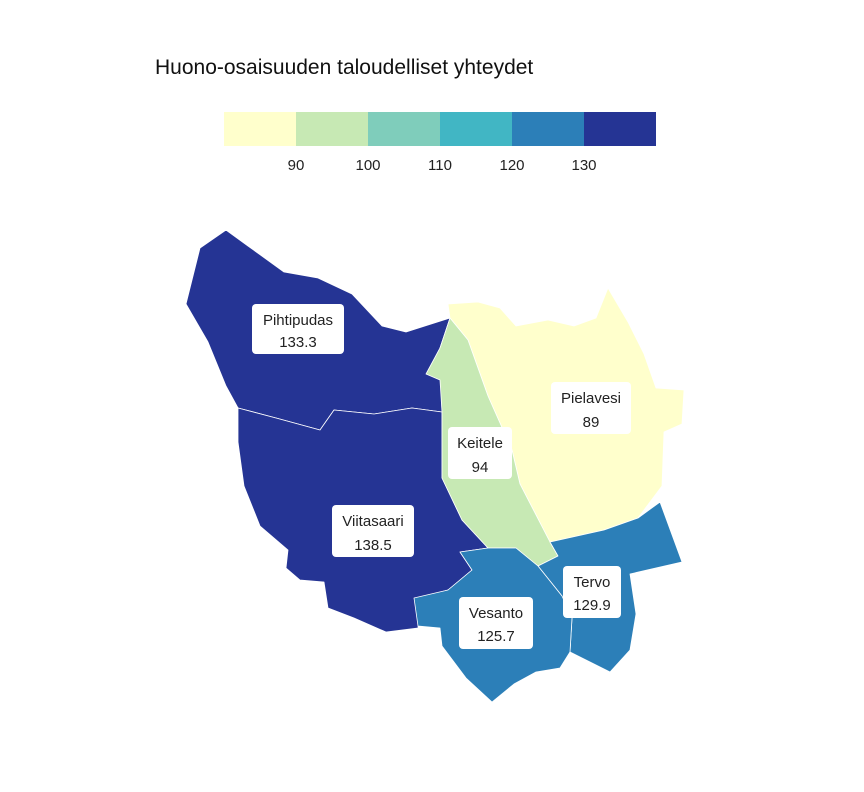 The width and height of the screenshot is (864, 792). What do you see at coordinates (298, 342) in the screenshot?
I see `region-value: 133.3` at bounding box center [298, 342].